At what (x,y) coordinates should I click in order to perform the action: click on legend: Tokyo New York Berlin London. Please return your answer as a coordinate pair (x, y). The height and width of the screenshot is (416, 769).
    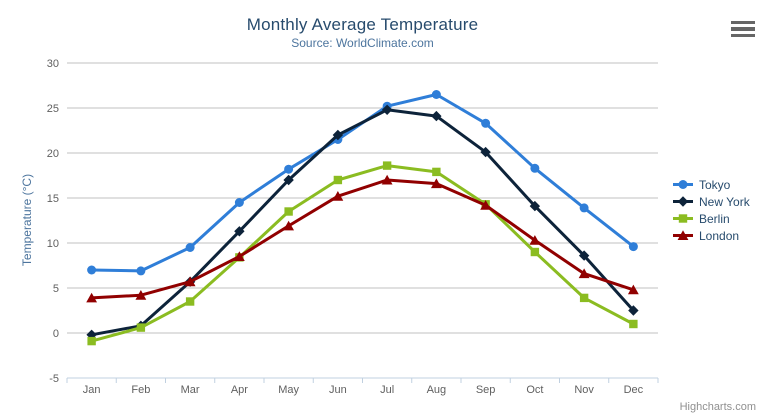
    Looking at the image, I should click on (711, 210).